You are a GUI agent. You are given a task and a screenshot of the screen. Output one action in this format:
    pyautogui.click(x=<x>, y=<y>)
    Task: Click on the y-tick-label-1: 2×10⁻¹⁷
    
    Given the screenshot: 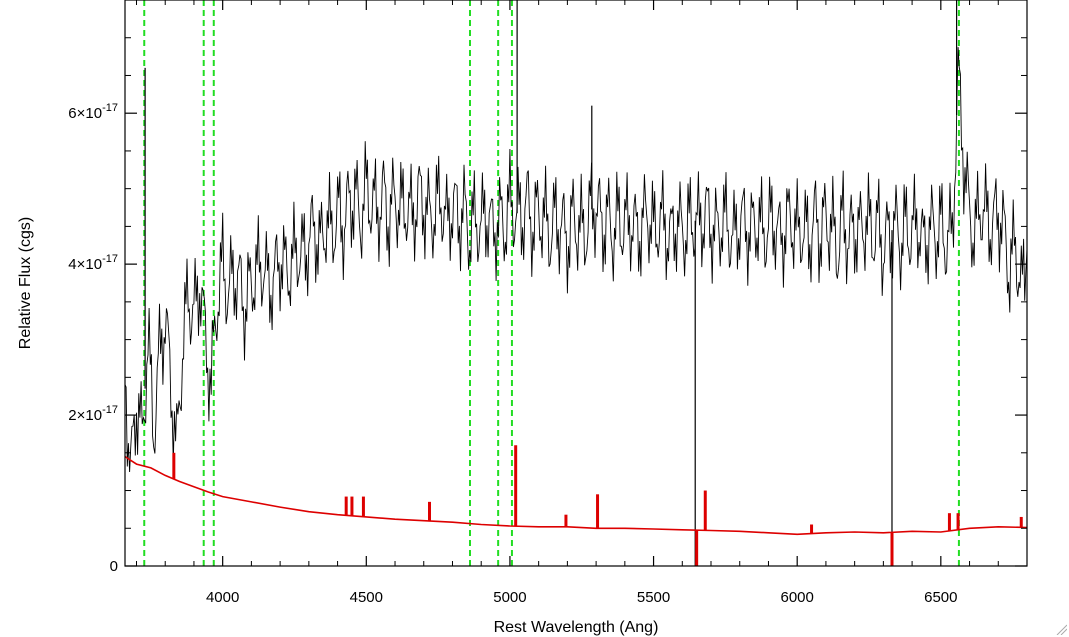 What is the action you would take?
    pyautogui.click(x=93, y=414)
    